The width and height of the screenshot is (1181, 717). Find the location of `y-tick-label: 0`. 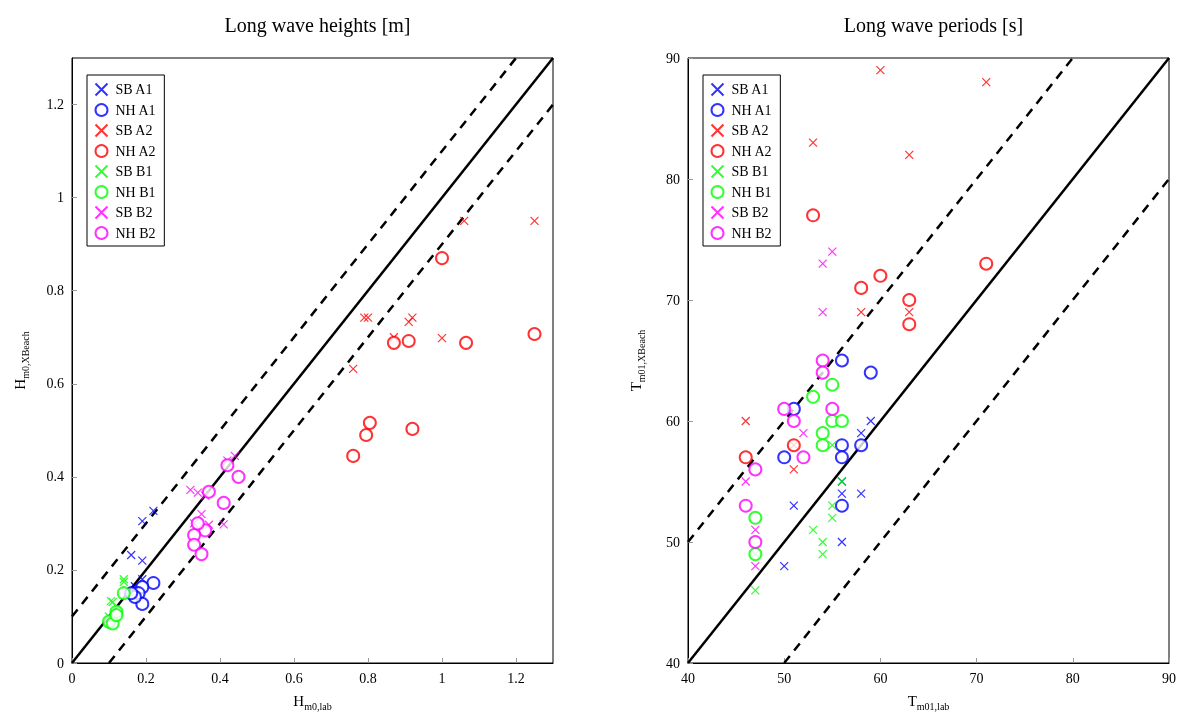

y-tick-label: 0 is located at coordinates (60, 663).